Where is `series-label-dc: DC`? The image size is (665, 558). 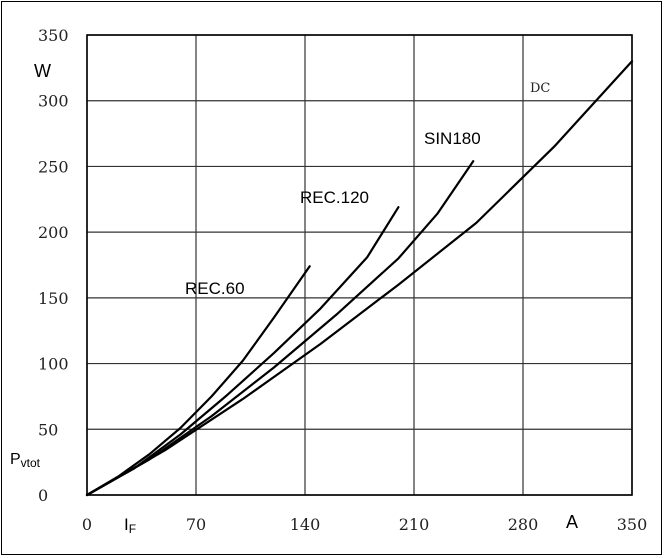 series-label-dc: DC is located at coordinates (540, 88).